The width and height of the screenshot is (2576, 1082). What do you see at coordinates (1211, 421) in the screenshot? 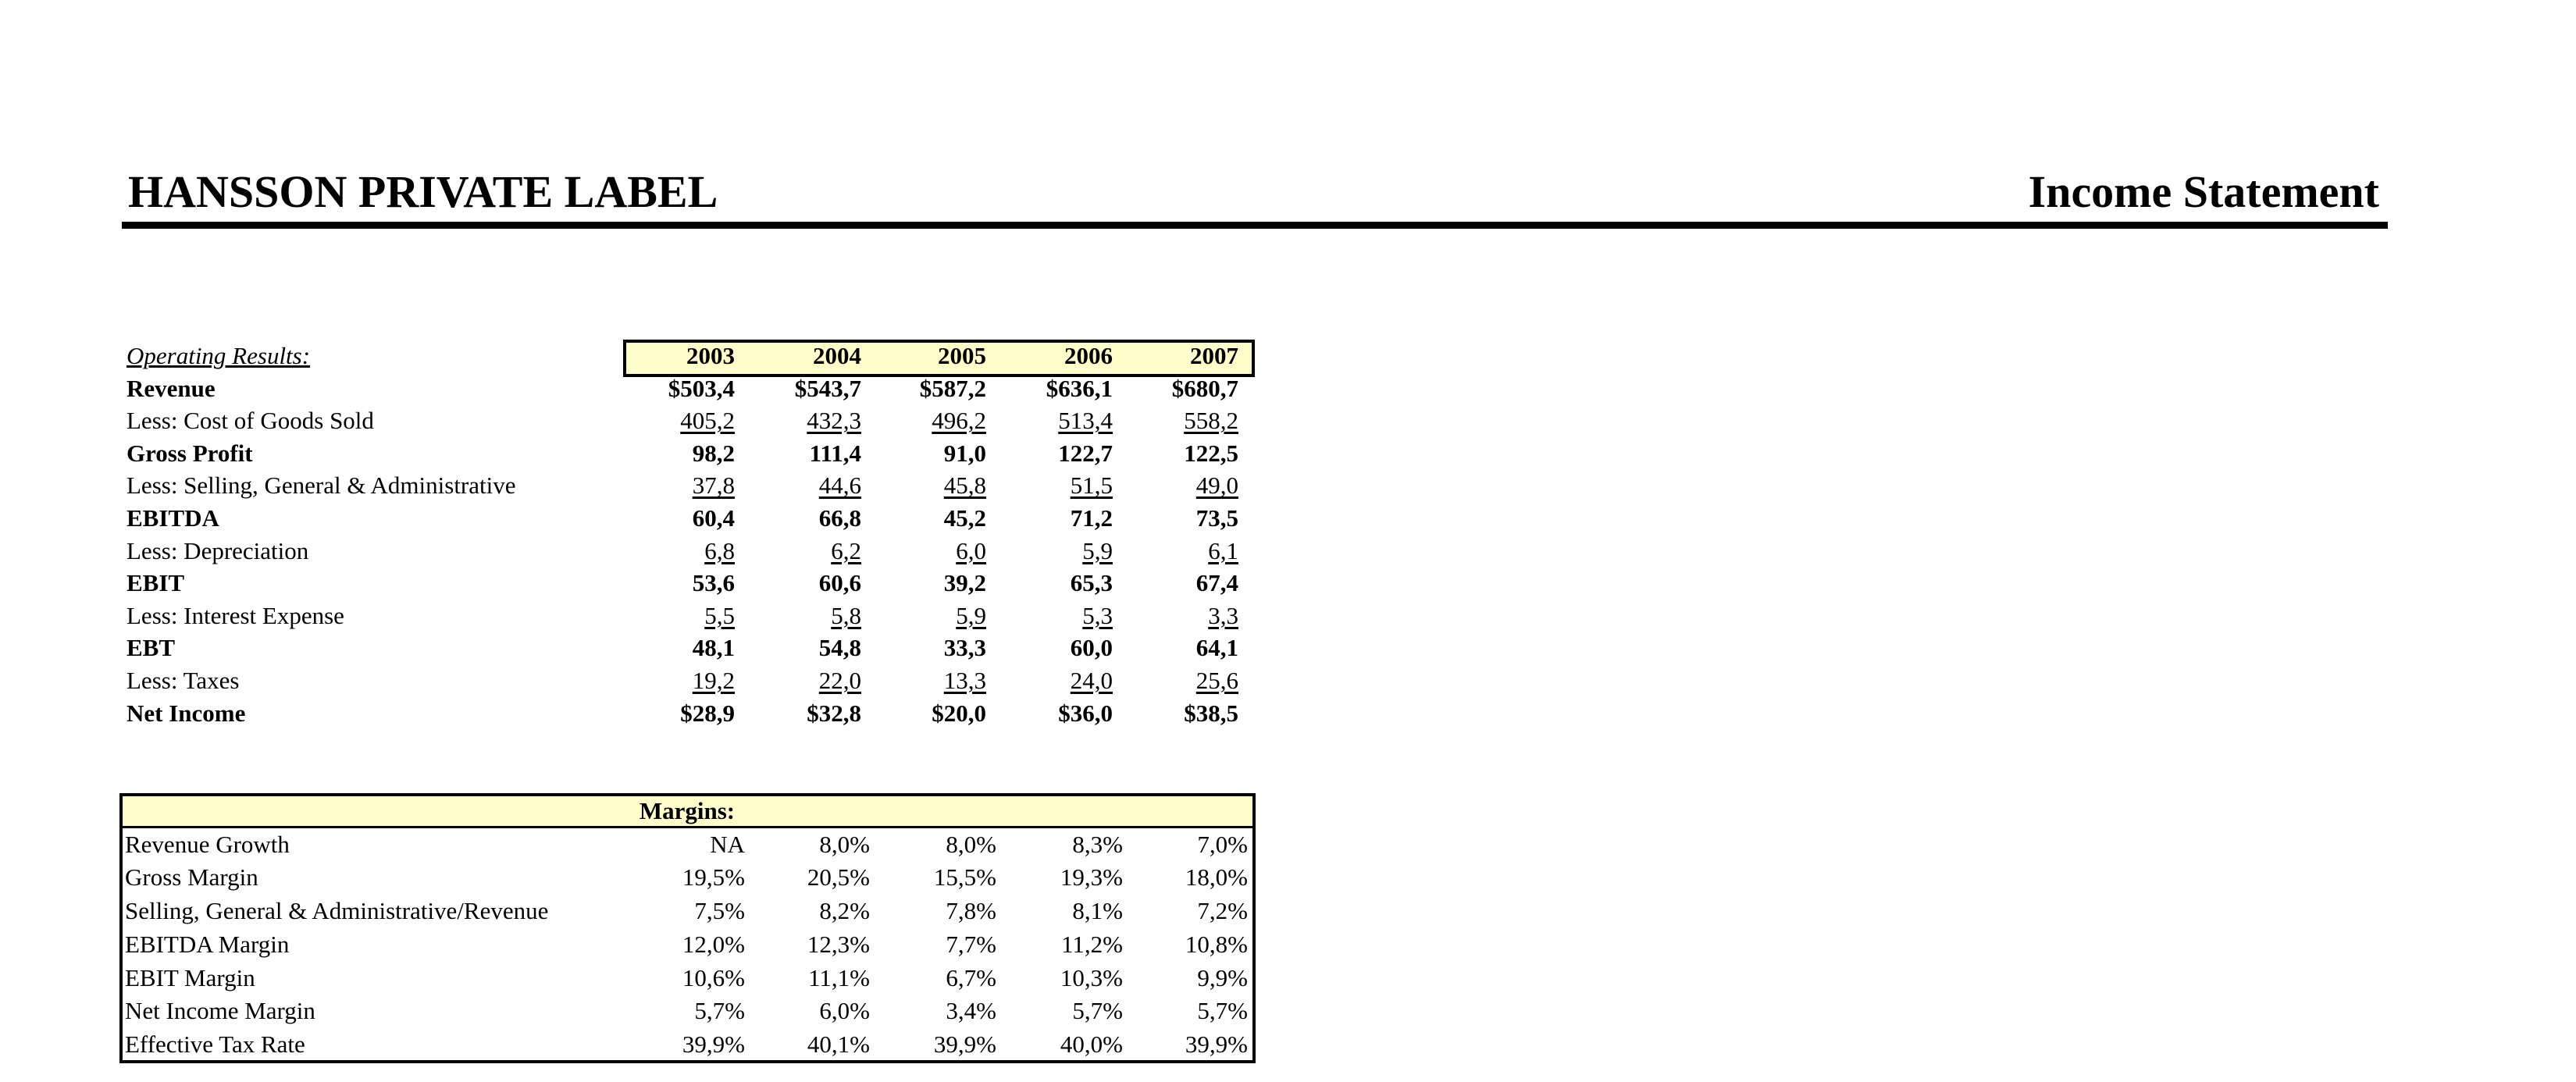
I see `value: 558,2` at bounding box center [1211, 421].